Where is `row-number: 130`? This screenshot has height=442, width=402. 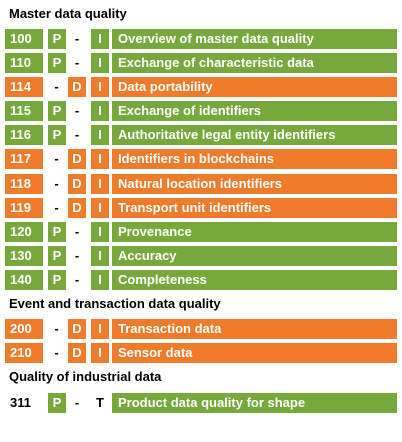 row-number: 130 is located at coordinates (24, 256).